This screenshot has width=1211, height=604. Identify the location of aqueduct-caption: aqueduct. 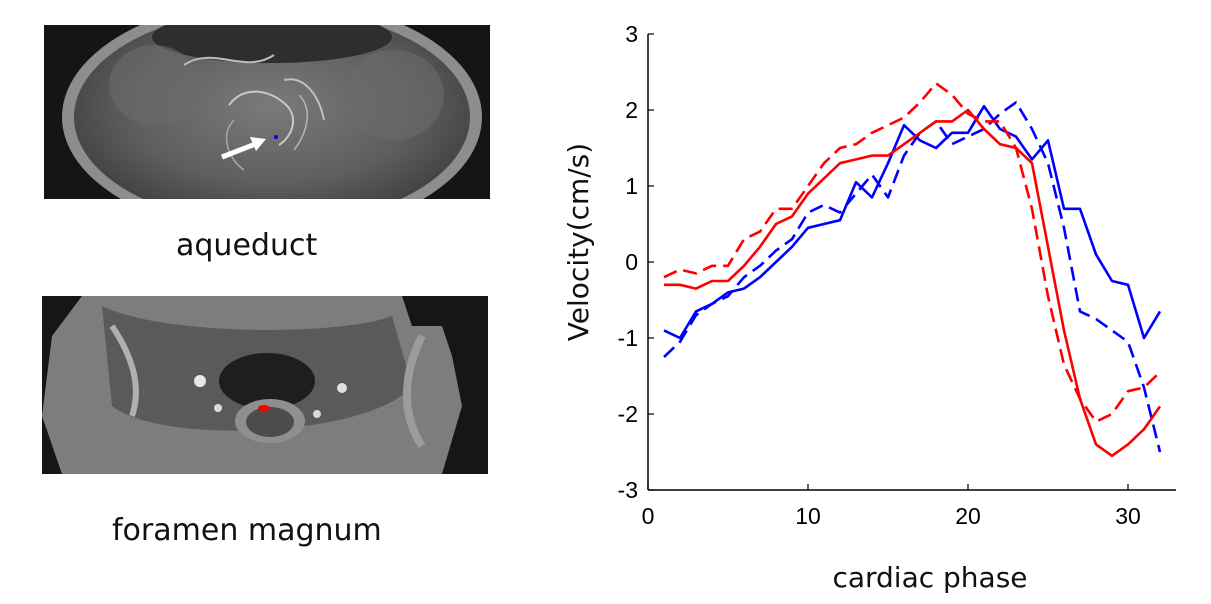
(247, 245).